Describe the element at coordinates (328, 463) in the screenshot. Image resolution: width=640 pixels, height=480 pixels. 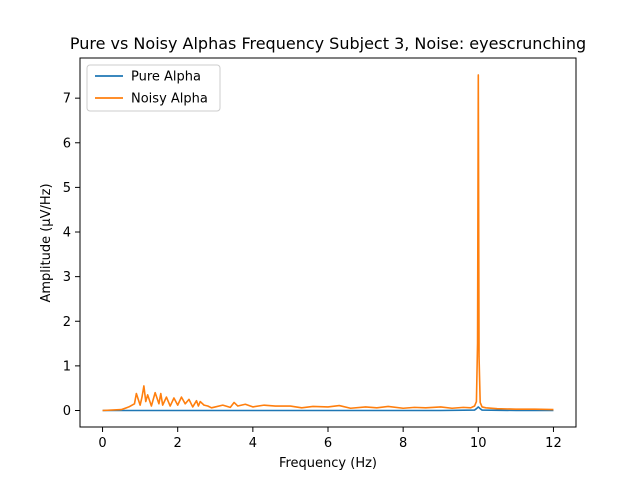
I see `x-axis-label: Frequency (Hz)` at that location.